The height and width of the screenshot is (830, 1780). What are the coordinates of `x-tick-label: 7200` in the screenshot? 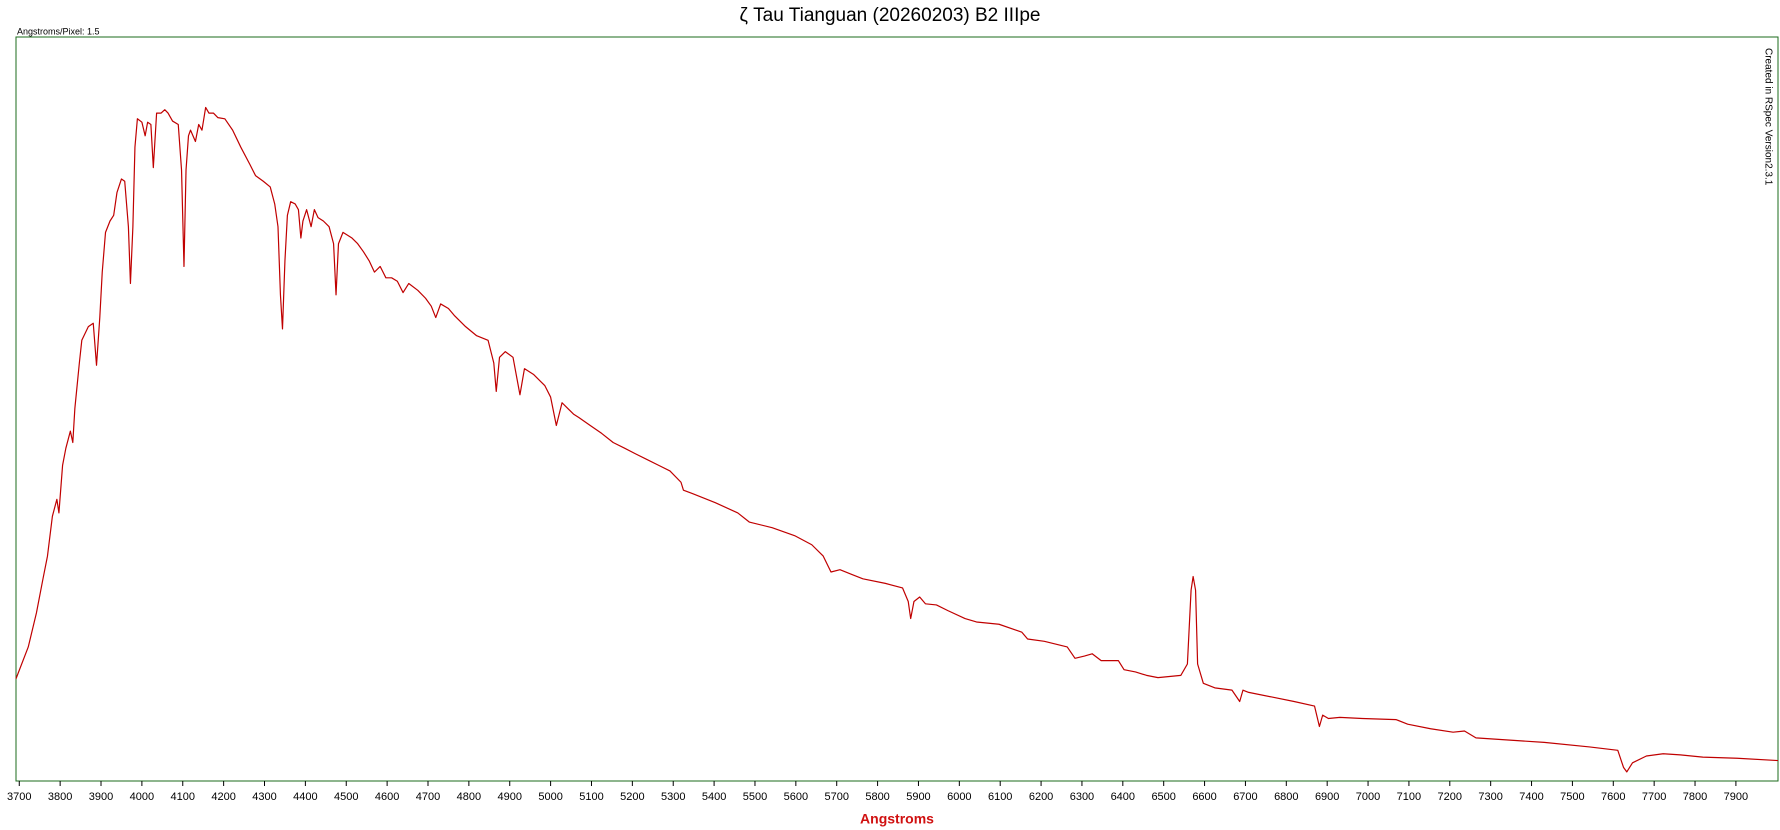 It's located at (1450, 797).